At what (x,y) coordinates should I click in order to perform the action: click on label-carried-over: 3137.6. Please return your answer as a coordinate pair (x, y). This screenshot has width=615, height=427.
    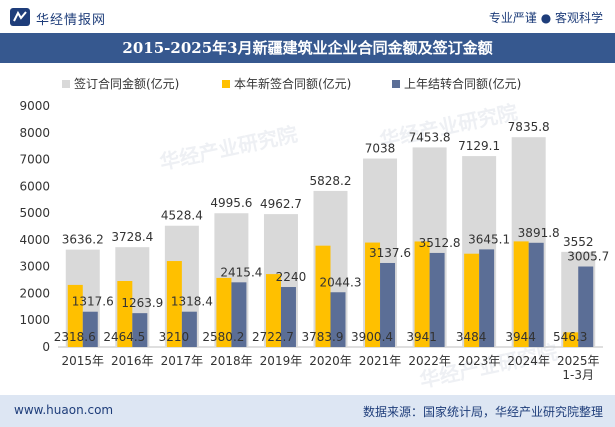
    Looking at the image, I should click on (390, 253).